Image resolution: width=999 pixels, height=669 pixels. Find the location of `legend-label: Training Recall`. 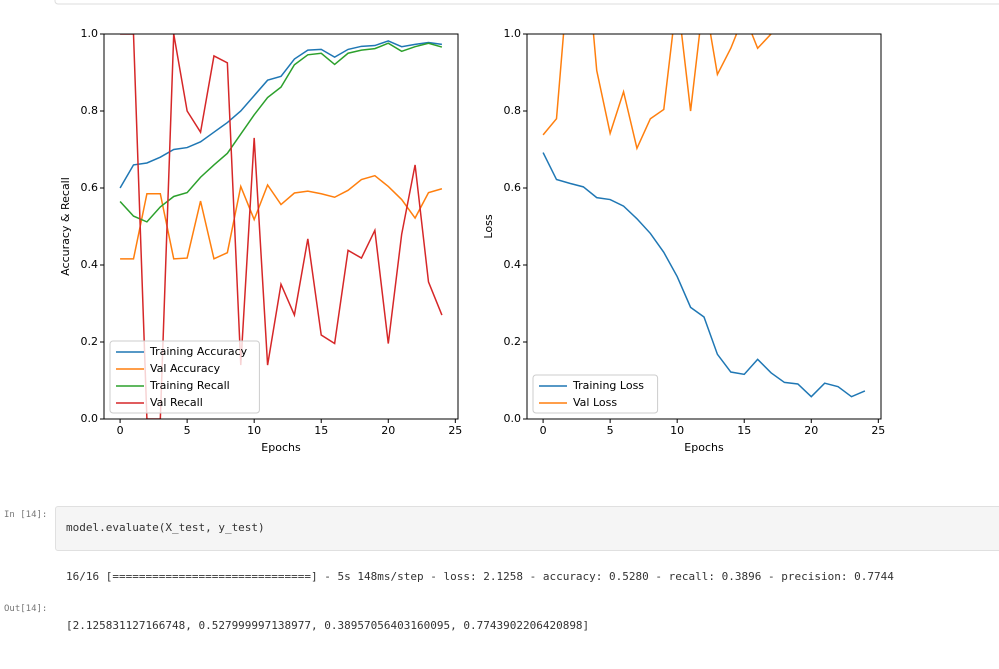

legend-label: Training Recall is located at coordinates (189, 385).